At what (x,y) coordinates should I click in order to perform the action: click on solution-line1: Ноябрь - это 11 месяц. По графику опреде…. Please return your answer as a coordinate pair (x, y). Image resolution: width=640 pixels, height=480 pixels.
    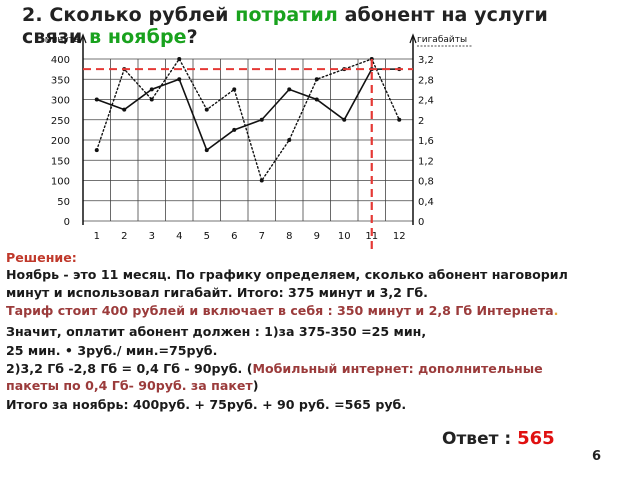
    Looking at the image, I should click on (287, 274).